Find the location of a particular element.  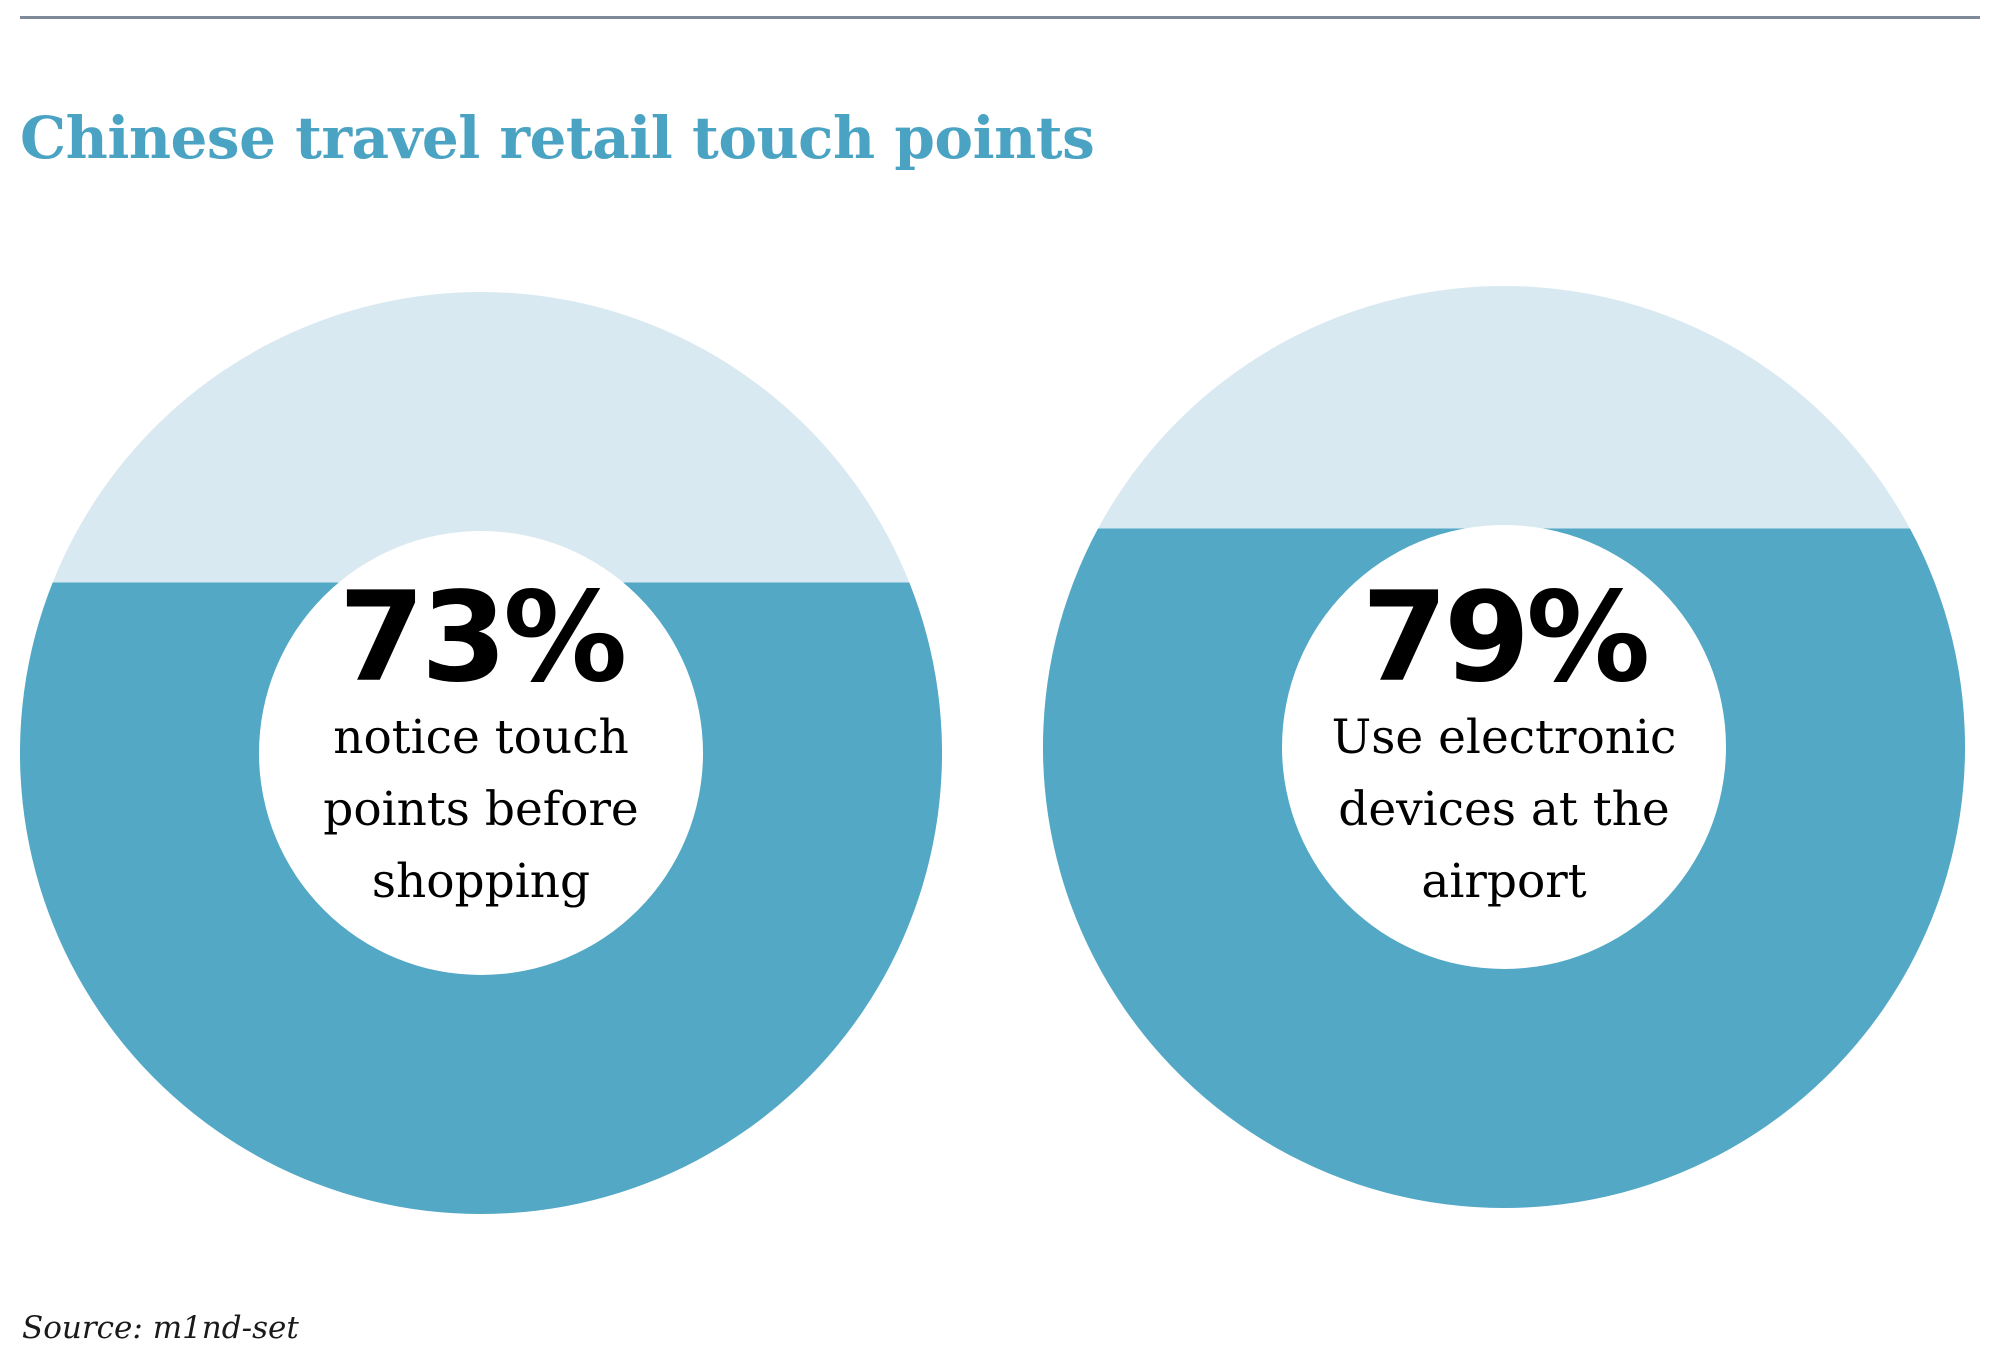

top-rule is located at coordinates (1000, 17).